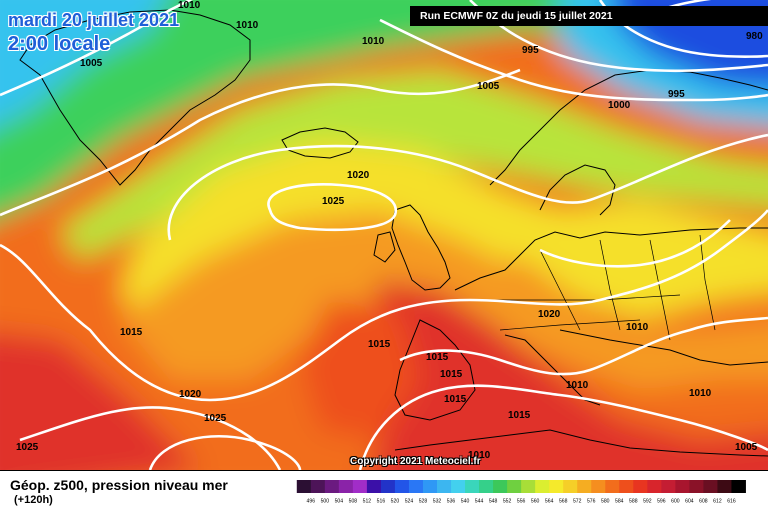 The image size is (768, 512). I want to click on legend-tick-label: 508, so click(353, 501).